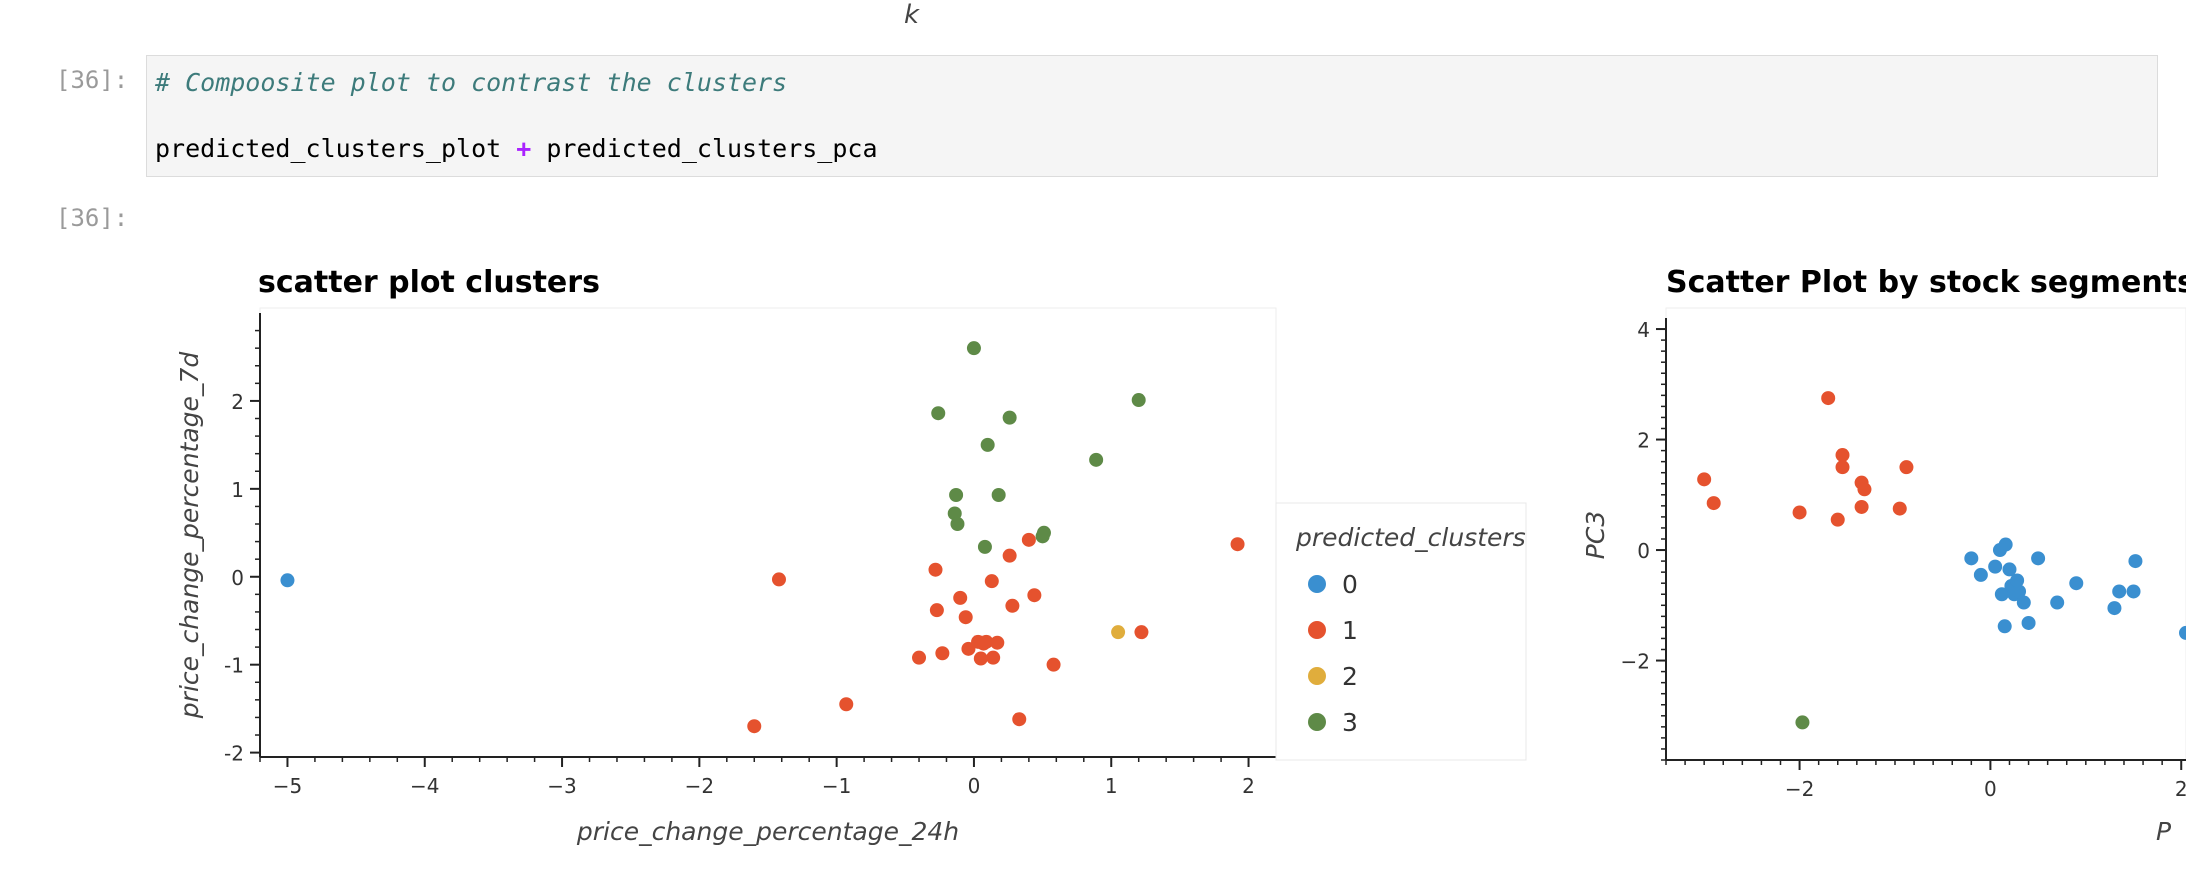 The height and width of the screenshot is (888, 2186). What do you see at coordinates (92, 218) in the screenshot?
I see `output-prompt: [36]:` at bounding box center [92, 218].